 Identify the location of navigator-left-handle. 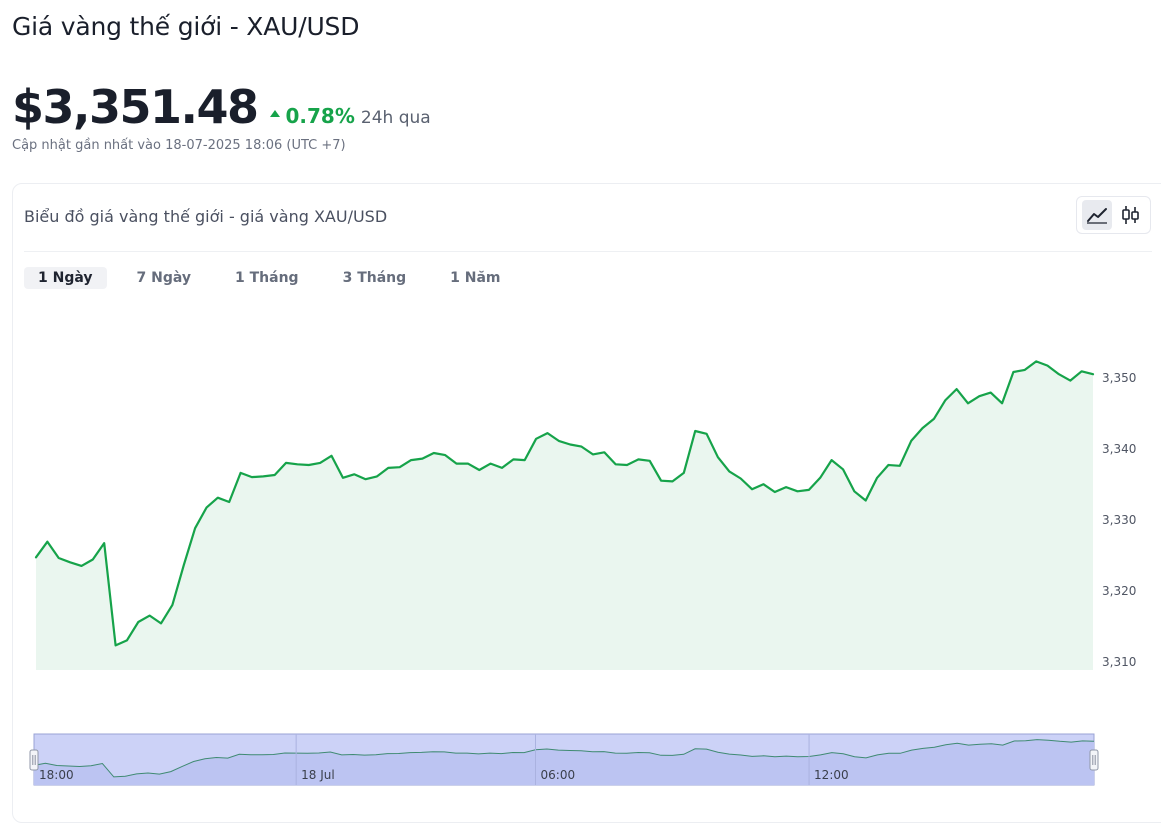
(34, 760).